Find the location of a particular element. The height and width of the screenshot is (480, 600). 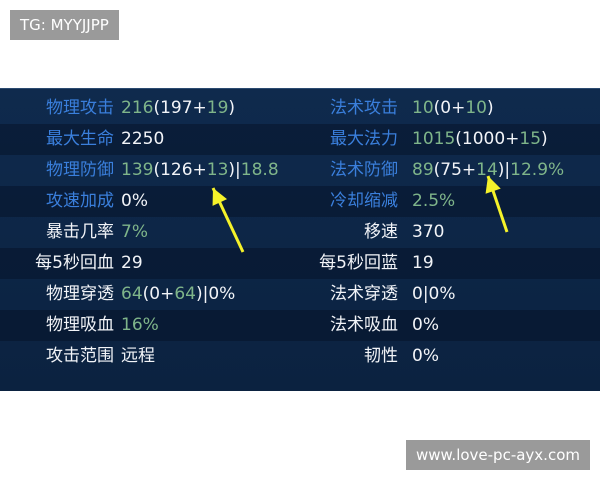

stat-value: 19 is located at coordinates (423, 263).